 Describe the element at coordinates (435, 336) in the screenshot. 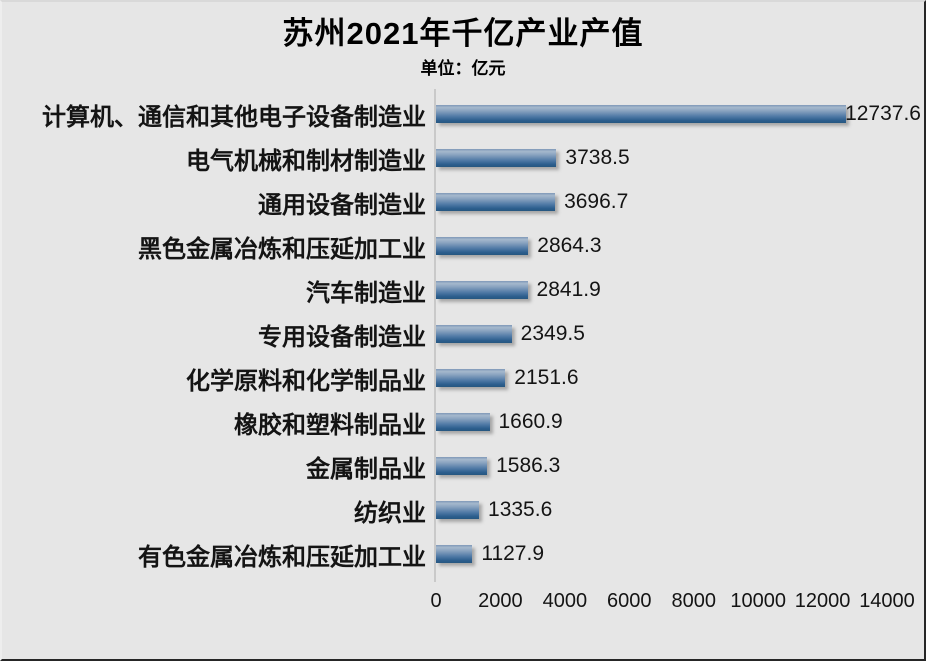

I see `y-axis-line` at that location.